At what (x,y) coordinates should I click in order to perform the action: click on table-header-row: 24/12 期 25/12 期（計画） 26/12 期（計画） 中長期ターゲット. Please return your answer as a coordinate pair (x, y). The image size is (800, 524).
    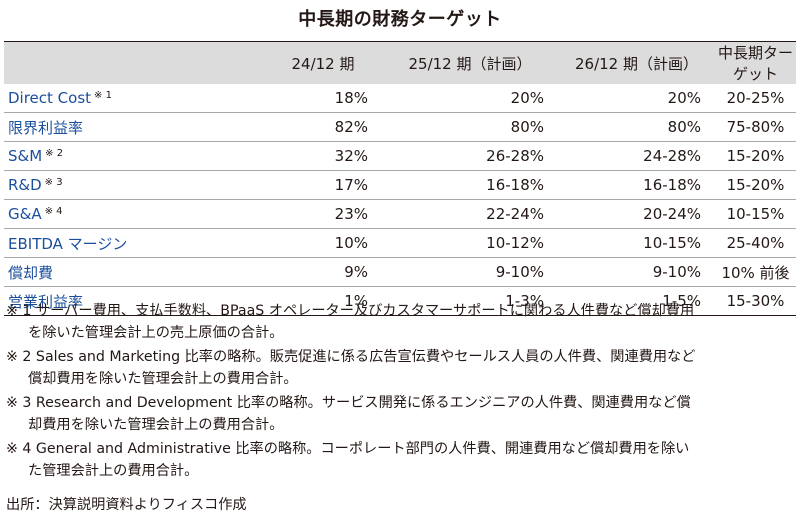
    Looking at the image, I should click on (400, 62).